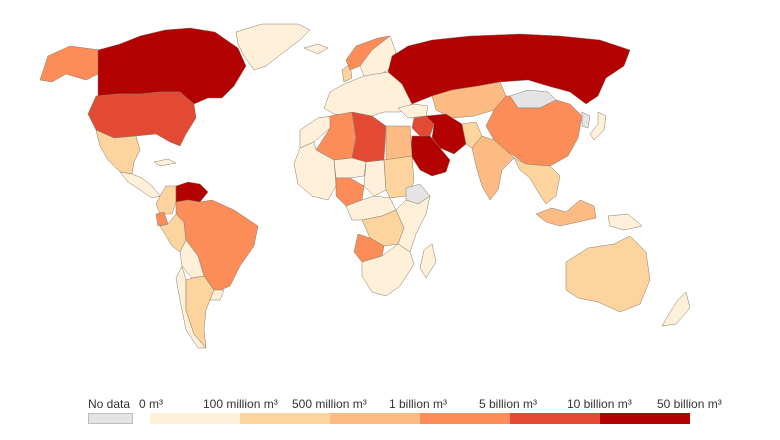 The image size is (780, 440). What do you see at coordinates (598, 126) in the screenshot?
I see `region-japan` at bounding box center [598, 126].